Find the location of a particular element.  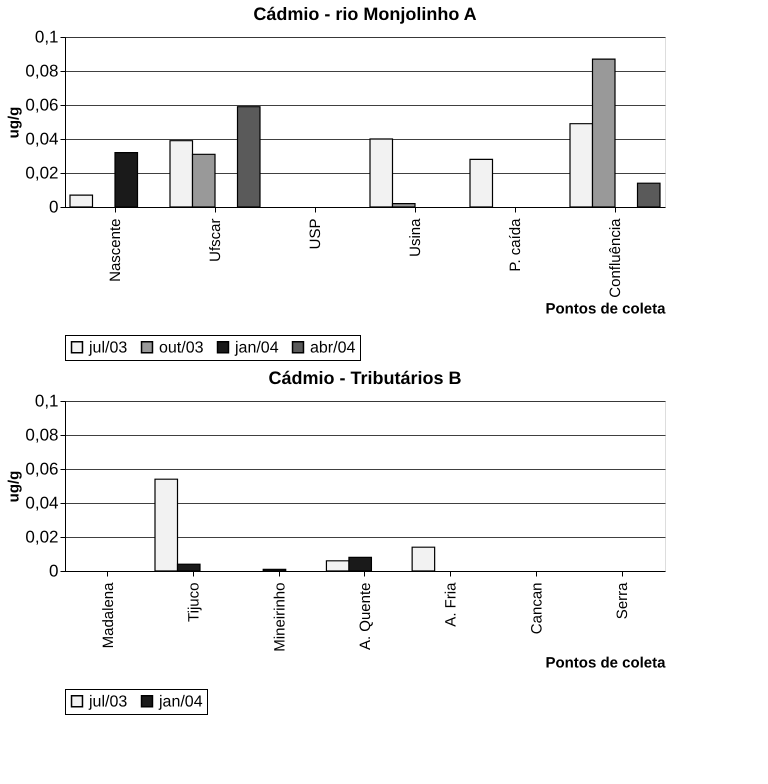

x-tick-label: Madalena is located at coordinates (108, 615).